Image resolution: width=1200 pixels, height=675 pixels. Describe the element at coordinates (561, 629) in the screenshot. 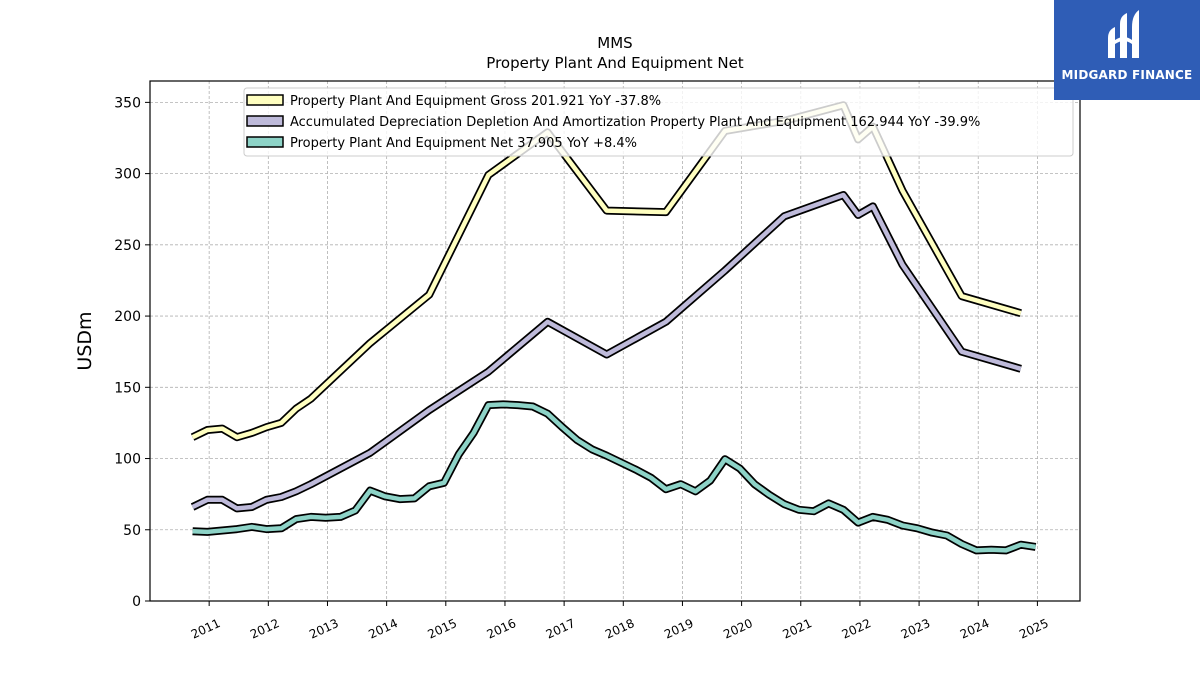

I see `x-tick-label: 2017` at that location.